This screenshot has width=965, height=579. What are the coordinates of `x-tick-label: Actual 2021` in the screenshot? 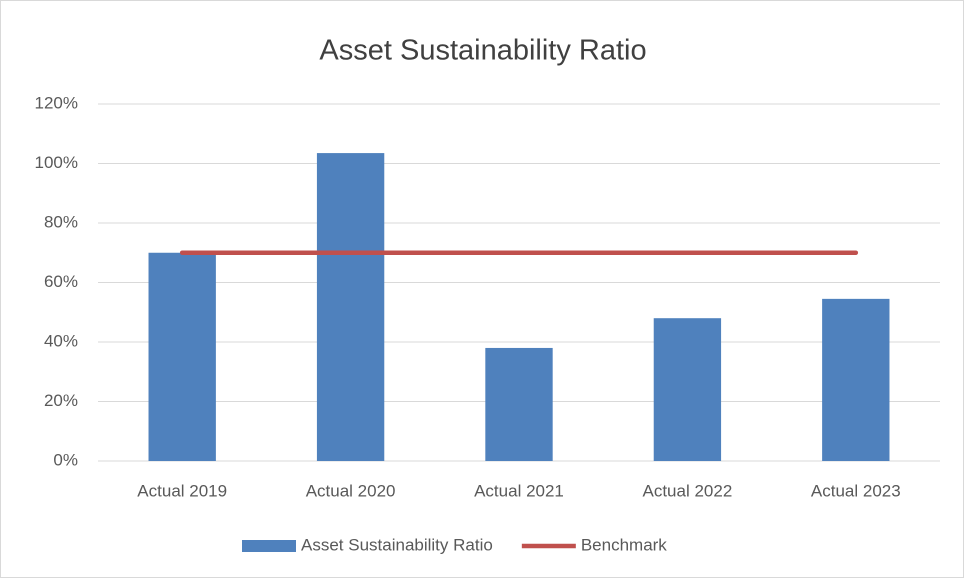 It's located at (519, 490).